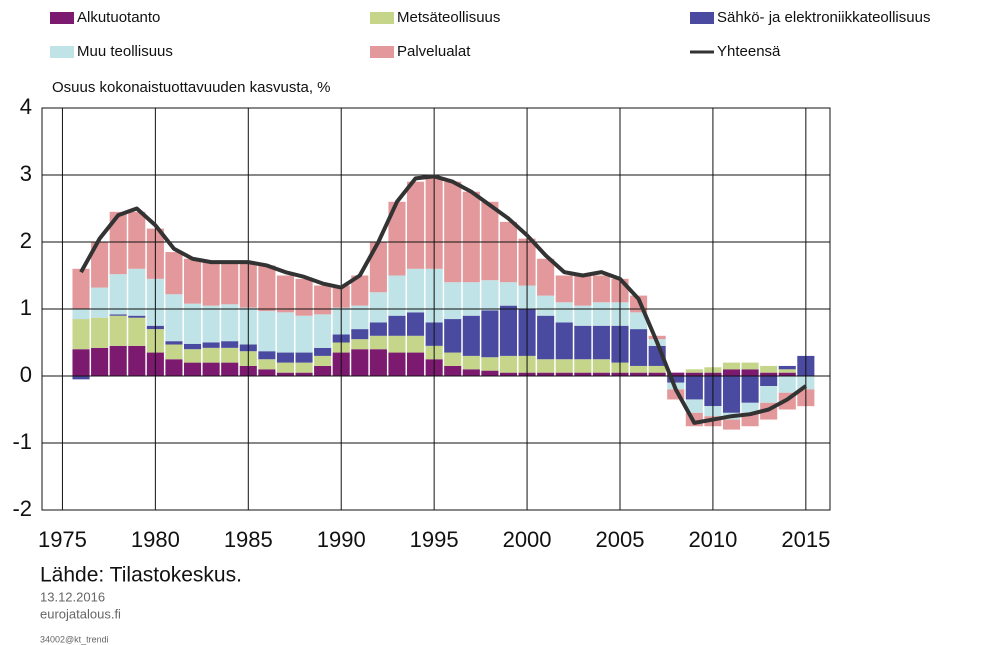 The height and width of the screenshot is (645, 991). Describe the element at coordinates (248, 539) in the screenshot. I see `x-tick-label: 1985` at that location.